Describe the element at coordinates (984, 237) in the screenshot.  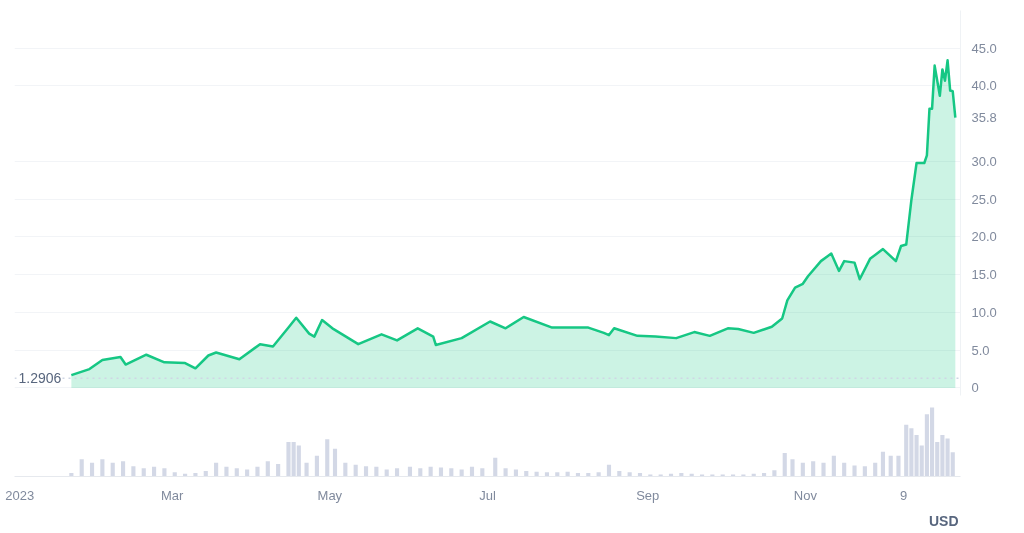
I see `y-tick-label: 20.0` at that location.